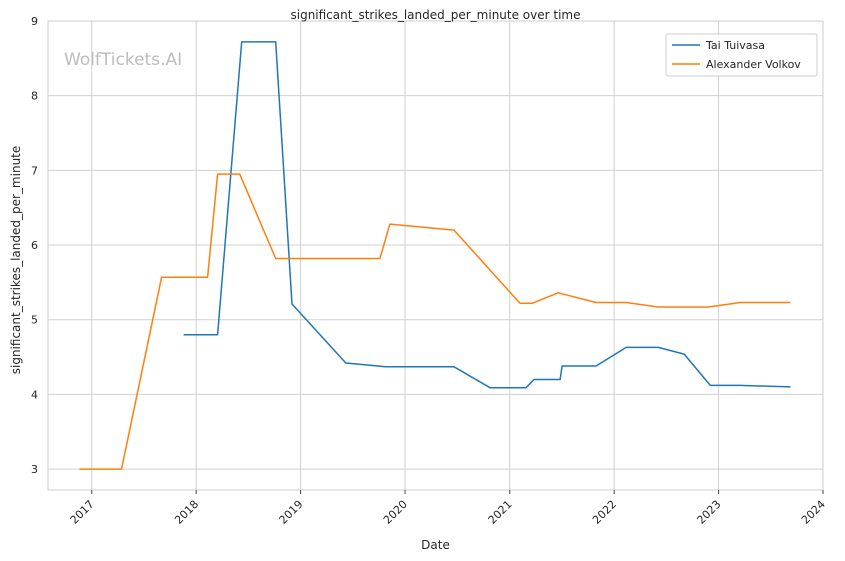  What do you see at coordinates (16, 260) in the screenshot?
I see `y-axis-label: significant_strikes_landed_per_minute` at bounding box center [16, 260].